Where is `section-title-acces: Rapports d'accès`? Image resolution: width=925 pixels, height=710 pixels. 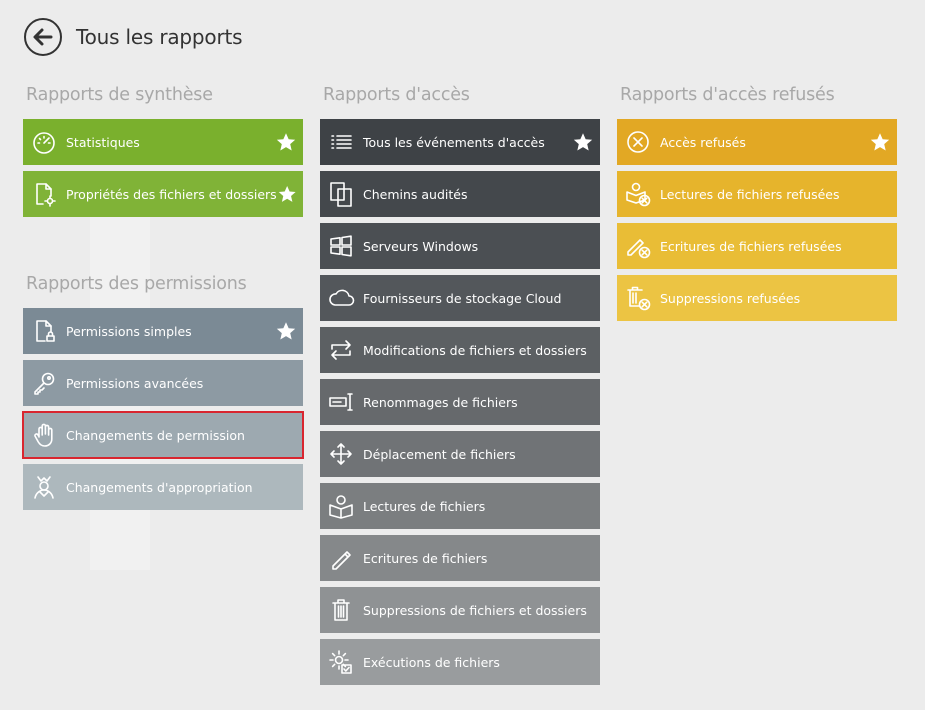 section-title-acces: Rapports d'accès is located at coordinates (396, 95).